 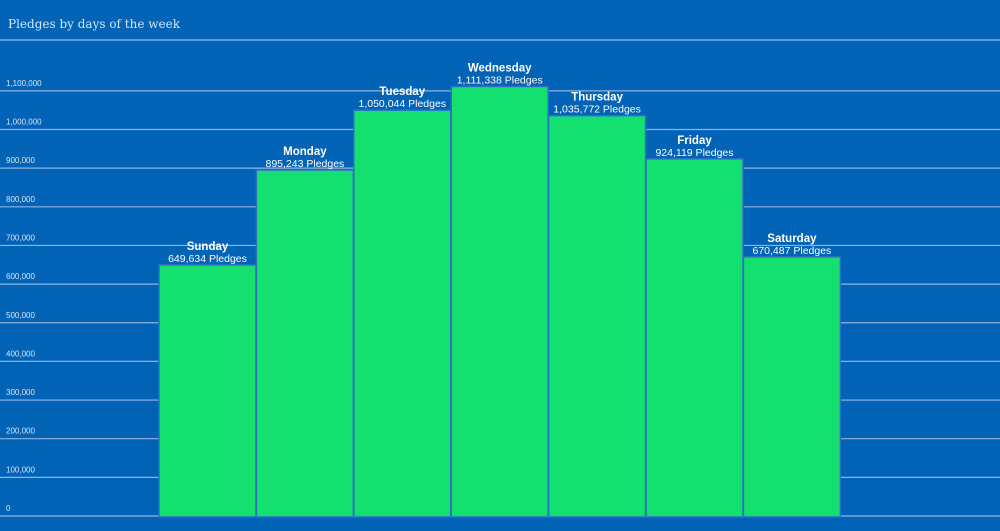 I want to click on data-label: 1,035,772 Pledges, so click(x=597, y=110).